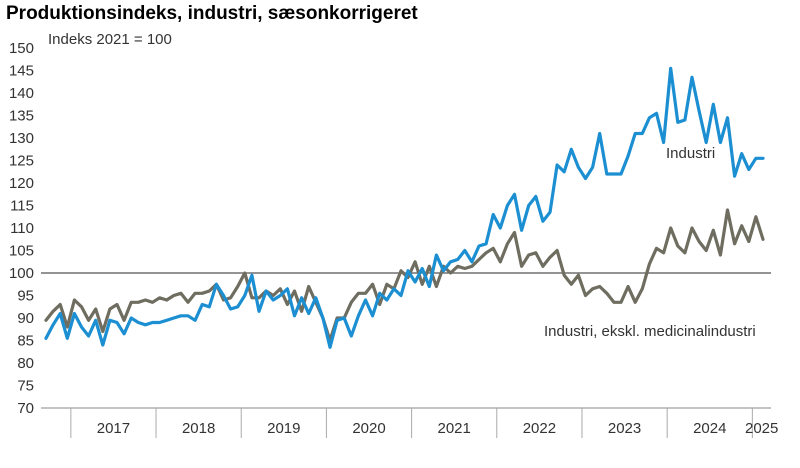 The image size is (800, 468). I want to click on y-tick-label: 80, so click(25, 363).